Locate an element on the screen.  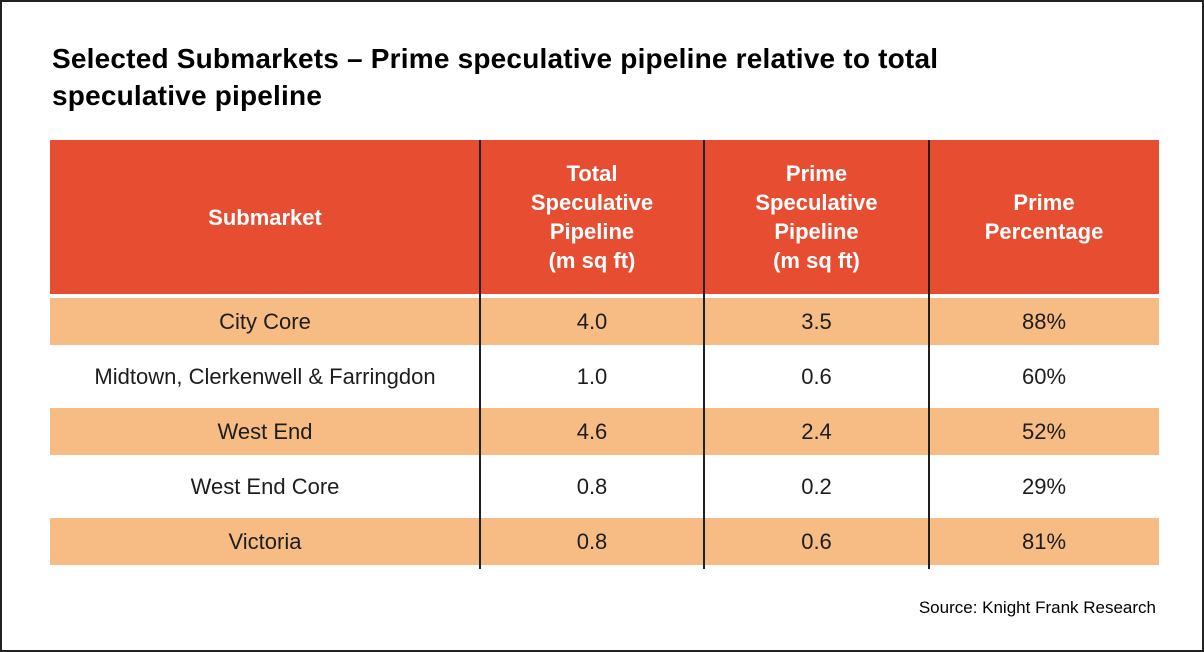
cell-prime-percentage: 81% is located at coordinates (1044, 541).